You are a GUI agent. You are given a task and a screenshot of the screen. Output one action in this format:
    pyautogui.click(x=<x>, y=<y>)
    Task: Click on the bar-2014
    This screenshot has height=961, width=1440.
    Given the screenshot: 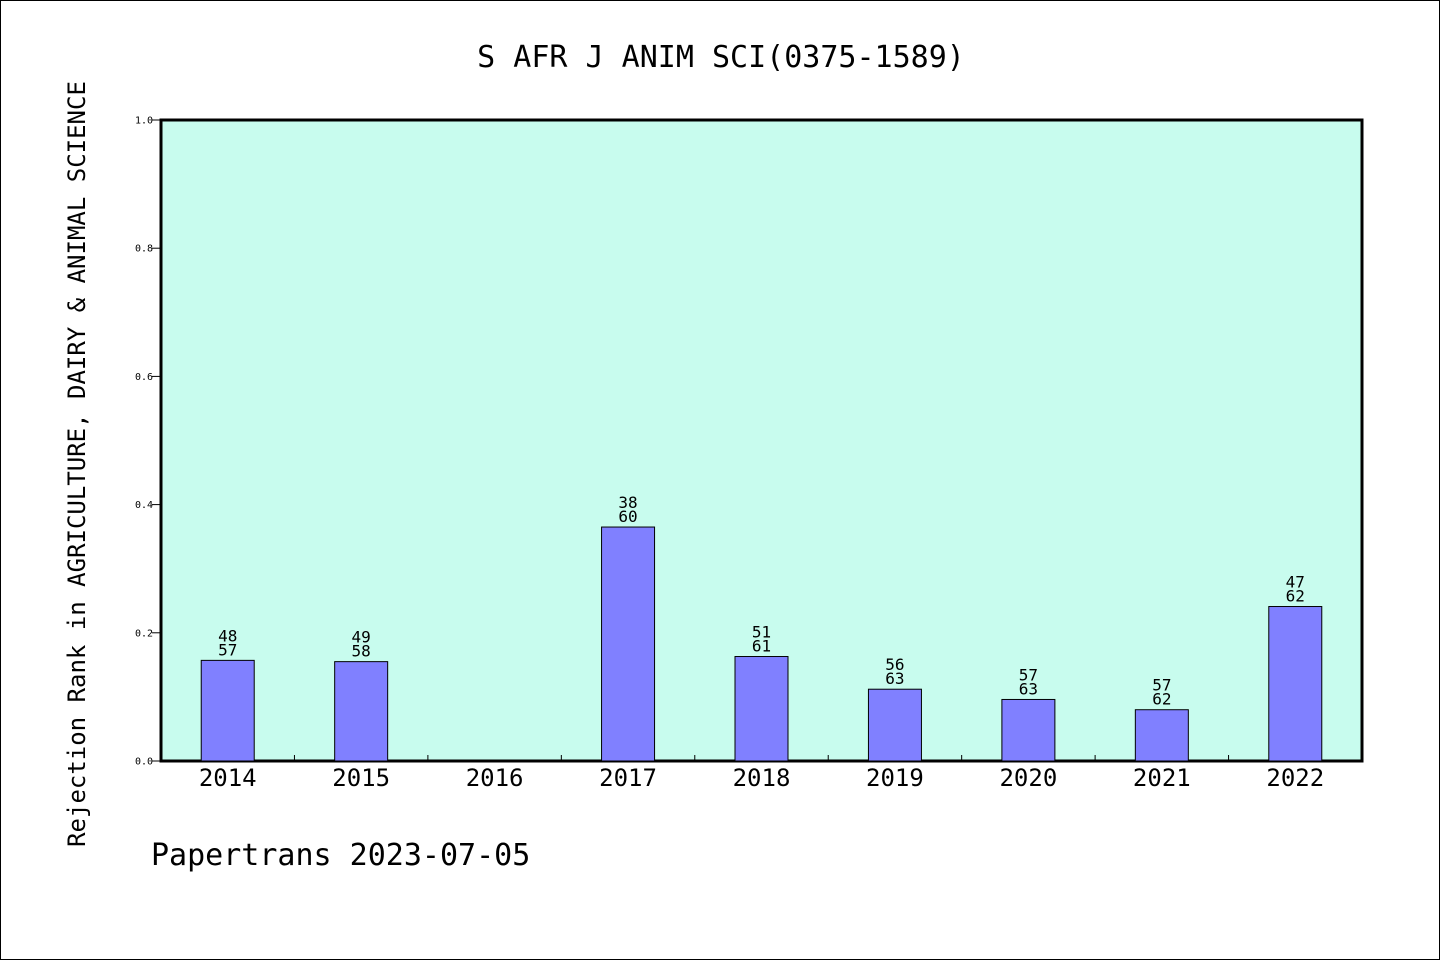 What is the action you would take?
    pyautogui.click(x=227, y=710)
    